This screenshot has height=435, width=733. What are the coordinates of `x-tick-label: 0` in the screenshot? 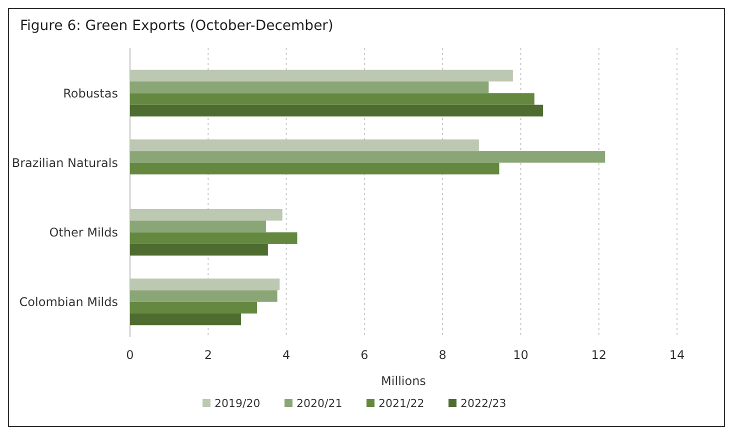 It's located at (130, 355).